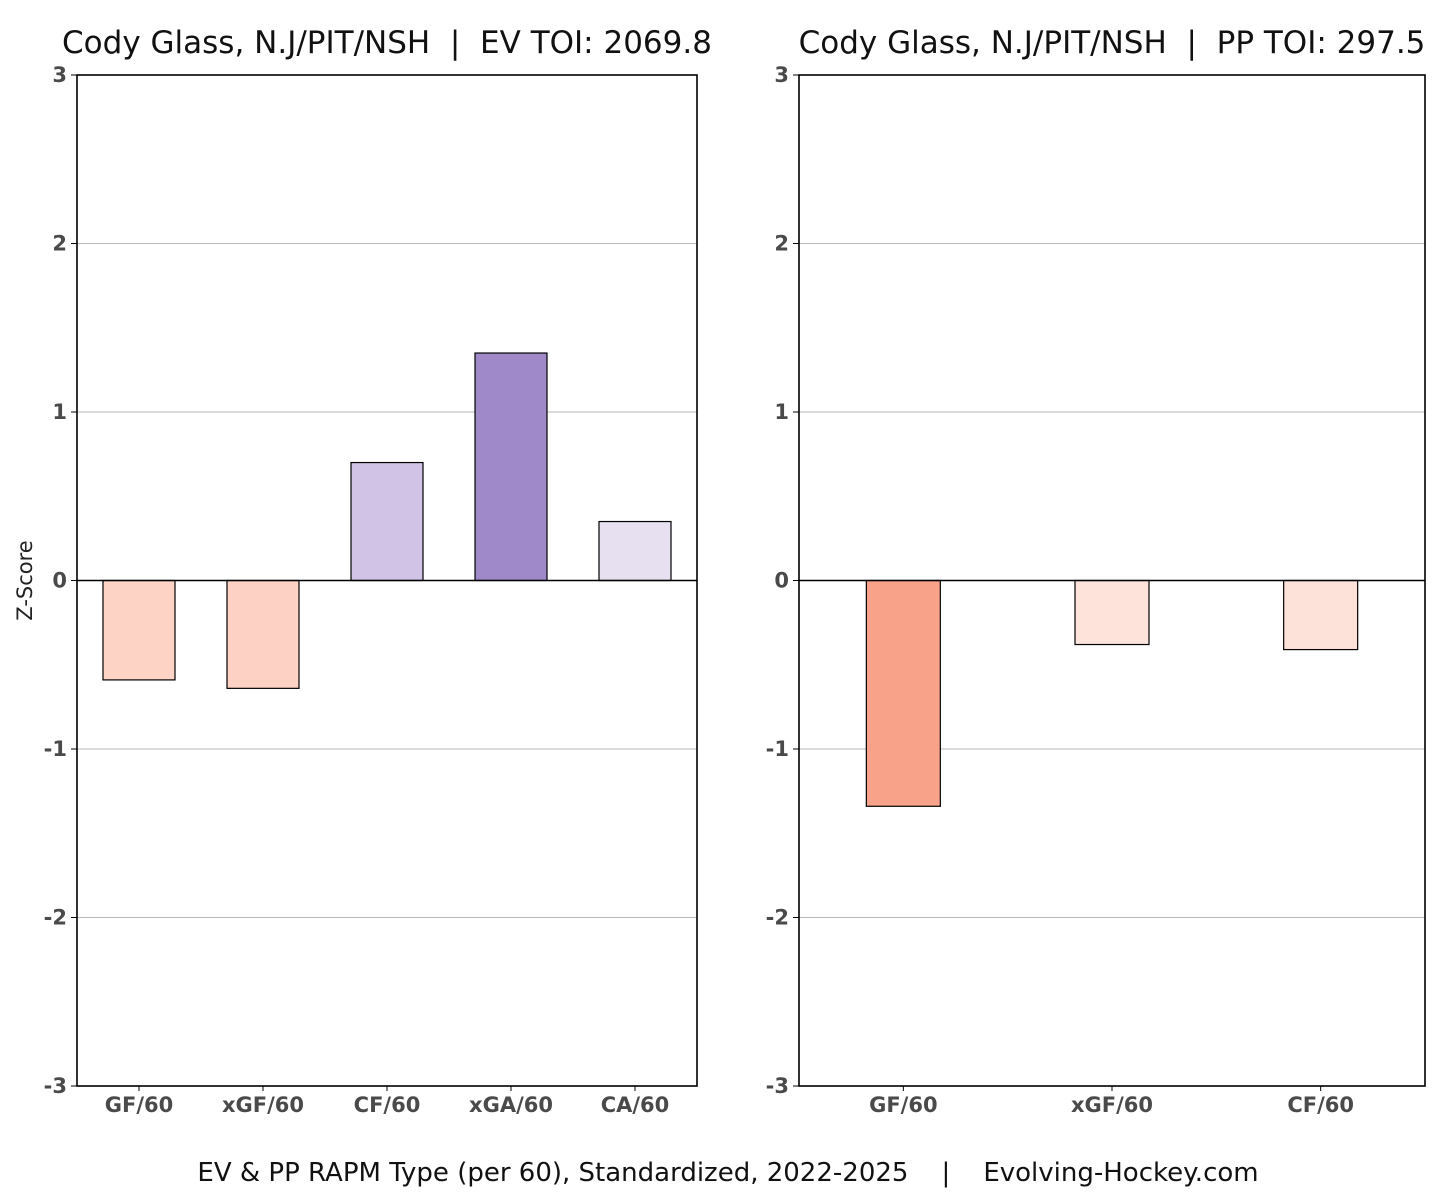  I want to click on x-tick-label: xGA/60, so click(511, 1105).